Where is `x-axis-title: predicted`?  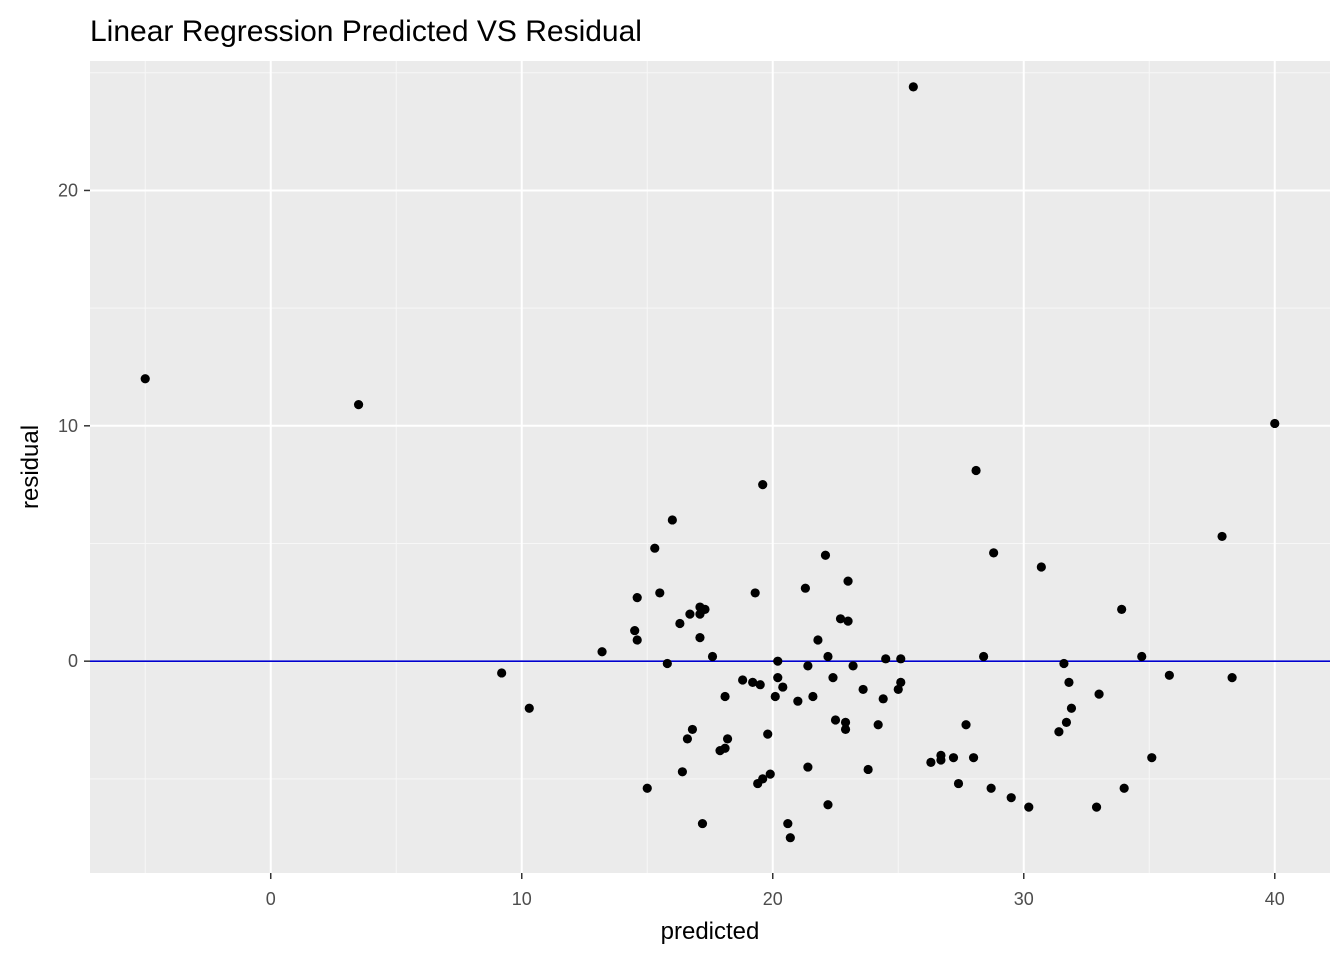
x-axis-title: predicted is located at coordinates (710, 931).